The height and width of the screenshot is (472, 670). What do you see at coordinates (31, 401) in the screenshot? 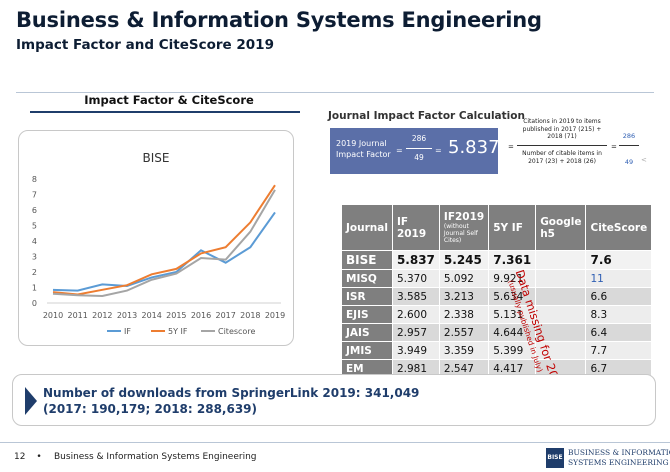
I see `arrow-right-icon` at bounding box center [31, 401].